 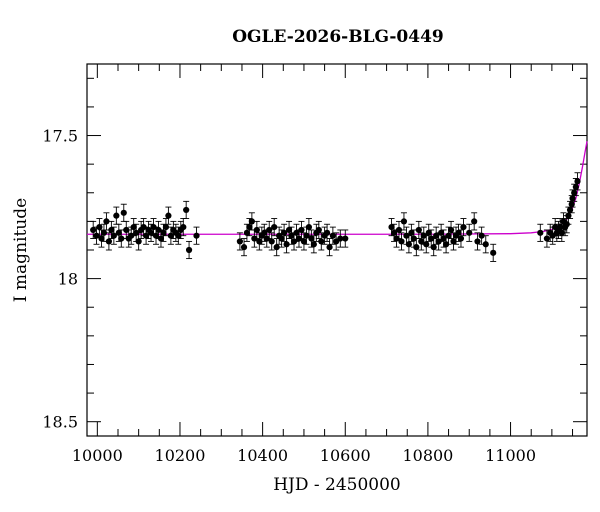 I want to click on x-tick-label: 11000, so click(x=510, y=455).